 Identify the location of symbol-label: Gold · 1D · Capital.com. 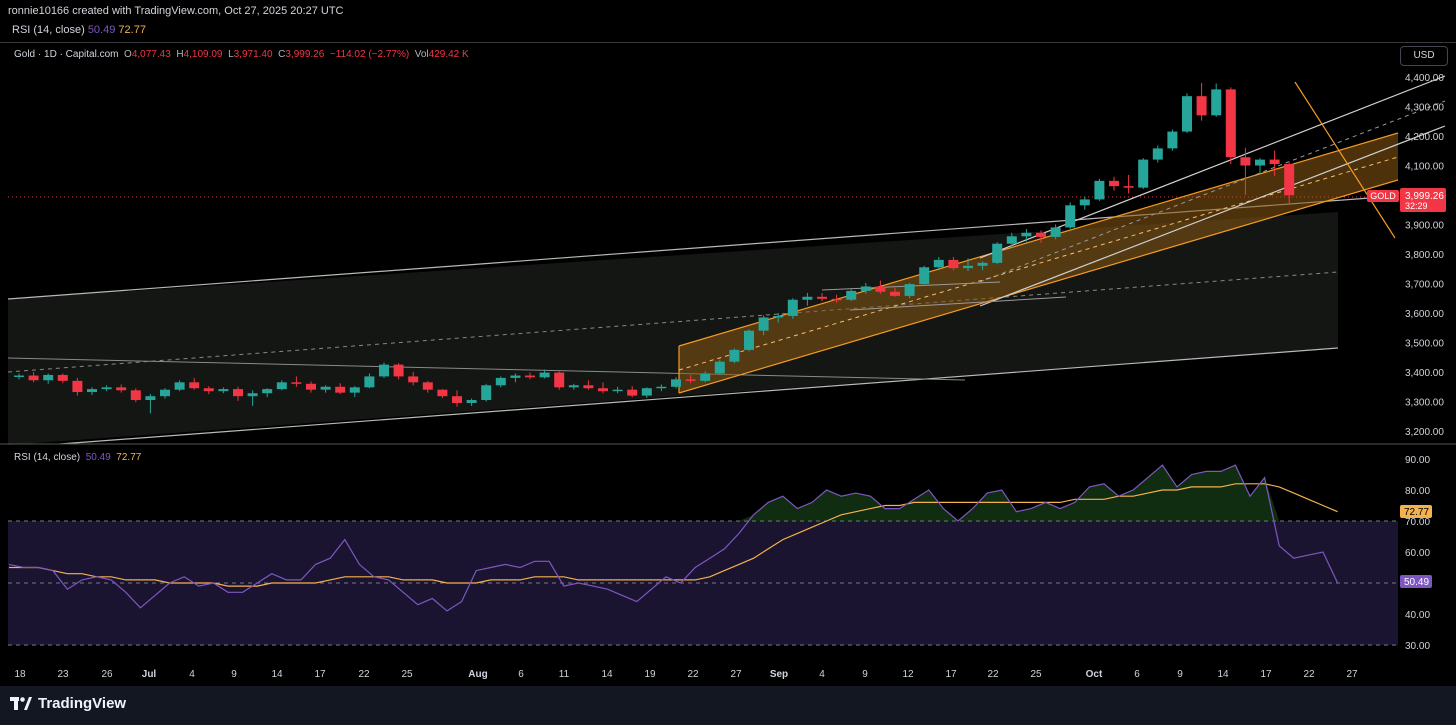
(66, 54).